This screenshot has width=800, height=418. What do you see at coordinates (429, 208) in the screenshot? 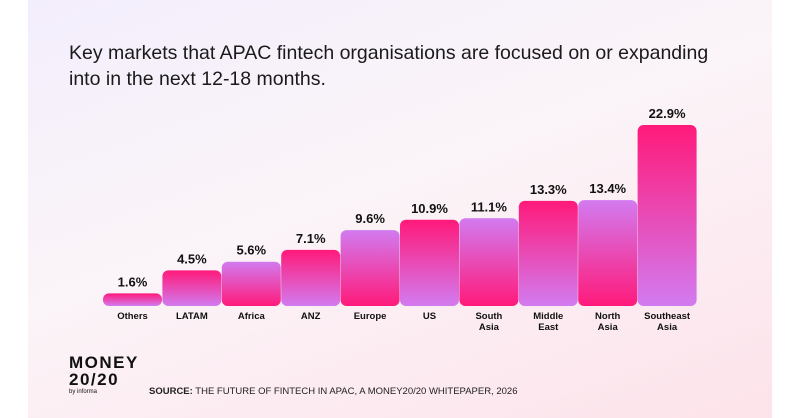
I see `value-label: 10.9%` at bounding box center [429, 208].